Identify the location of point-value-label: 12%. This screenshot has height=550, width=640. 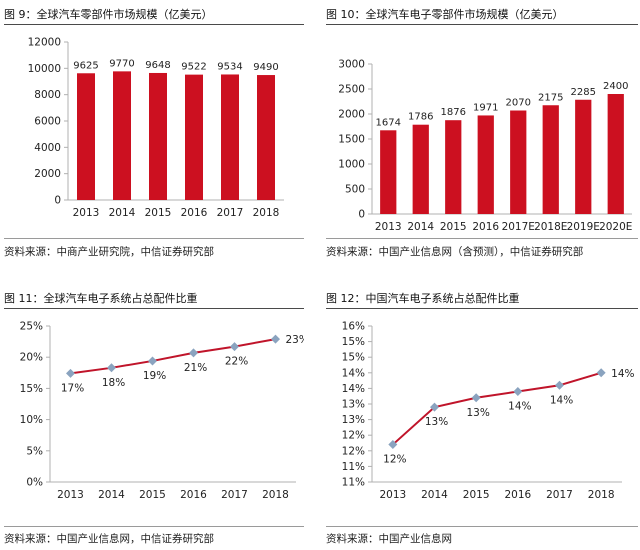
(394, 460).